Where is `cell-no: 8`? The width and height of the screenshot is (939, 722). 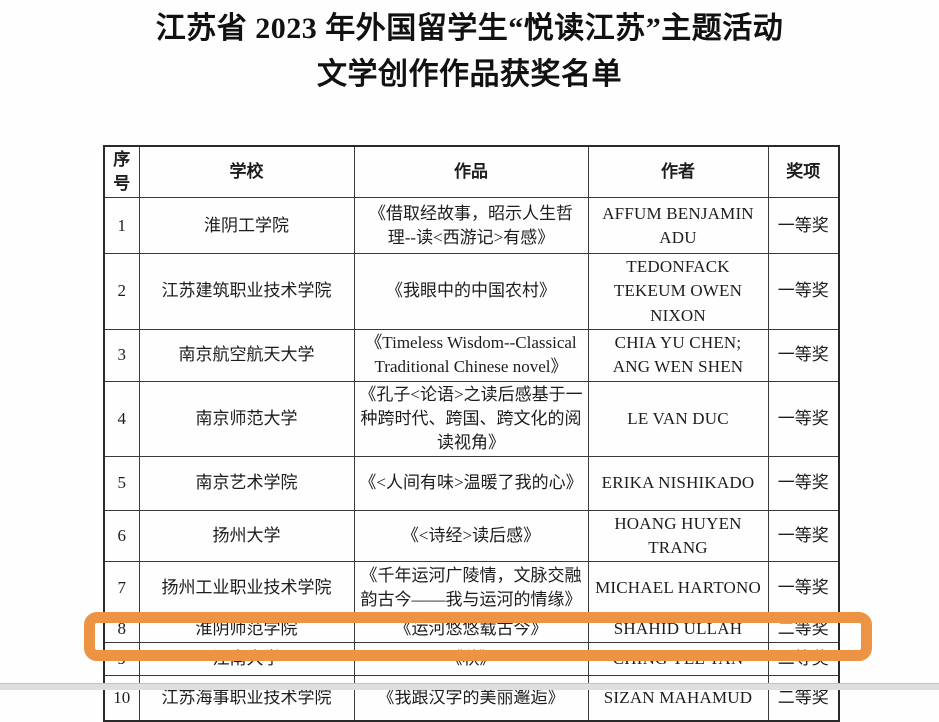 cell-no: 8 is located at coordinates (121, 629).